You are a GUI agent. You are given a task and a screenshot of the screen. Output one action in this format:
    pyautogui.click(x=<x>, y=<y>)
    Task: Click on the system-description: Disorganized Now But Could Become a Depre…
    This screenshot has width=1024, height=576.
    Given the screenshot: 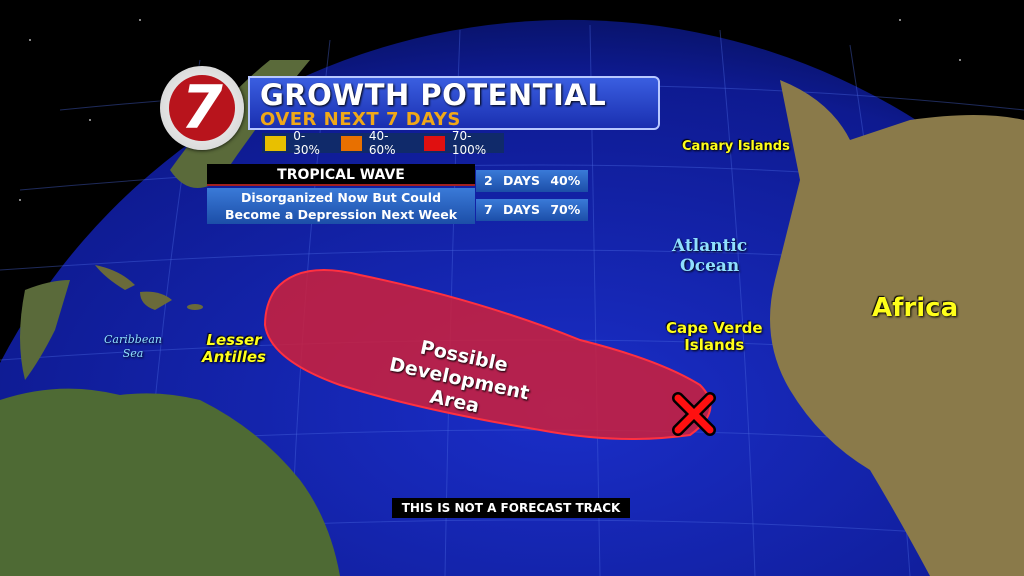 What is the action you would take?
    pyautogui.click(x=341, y=206)
    